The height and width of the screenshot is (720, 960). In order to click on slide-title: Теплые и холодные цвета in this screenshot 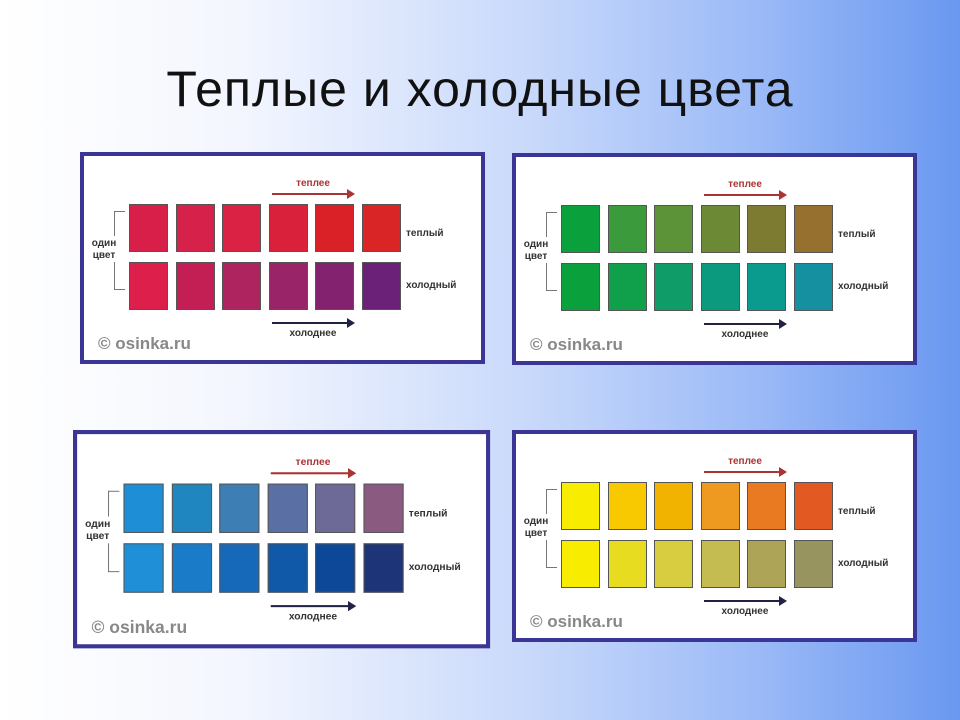, I will do `click(480, 89)`.